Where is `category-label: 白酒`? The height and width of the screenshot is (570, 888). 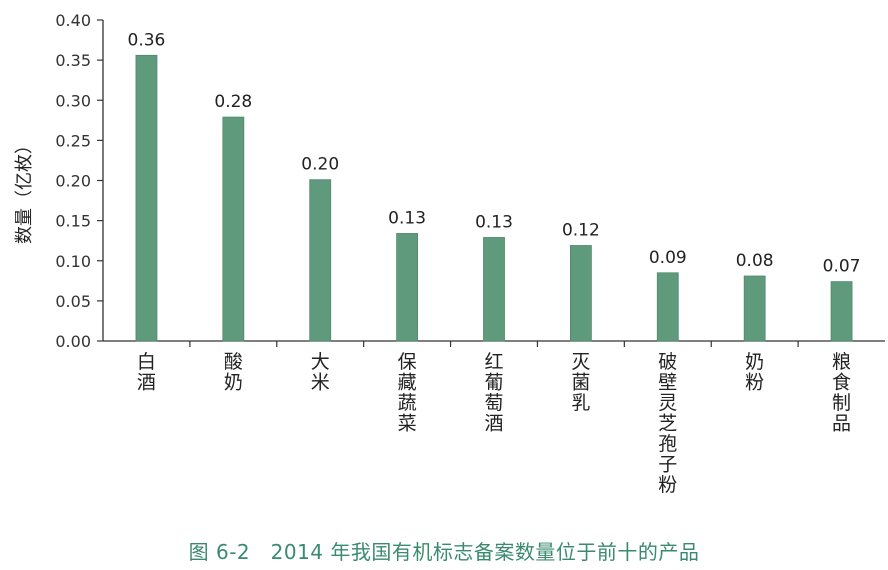 category-label: 白酒 is located at coordinates (146, 372).